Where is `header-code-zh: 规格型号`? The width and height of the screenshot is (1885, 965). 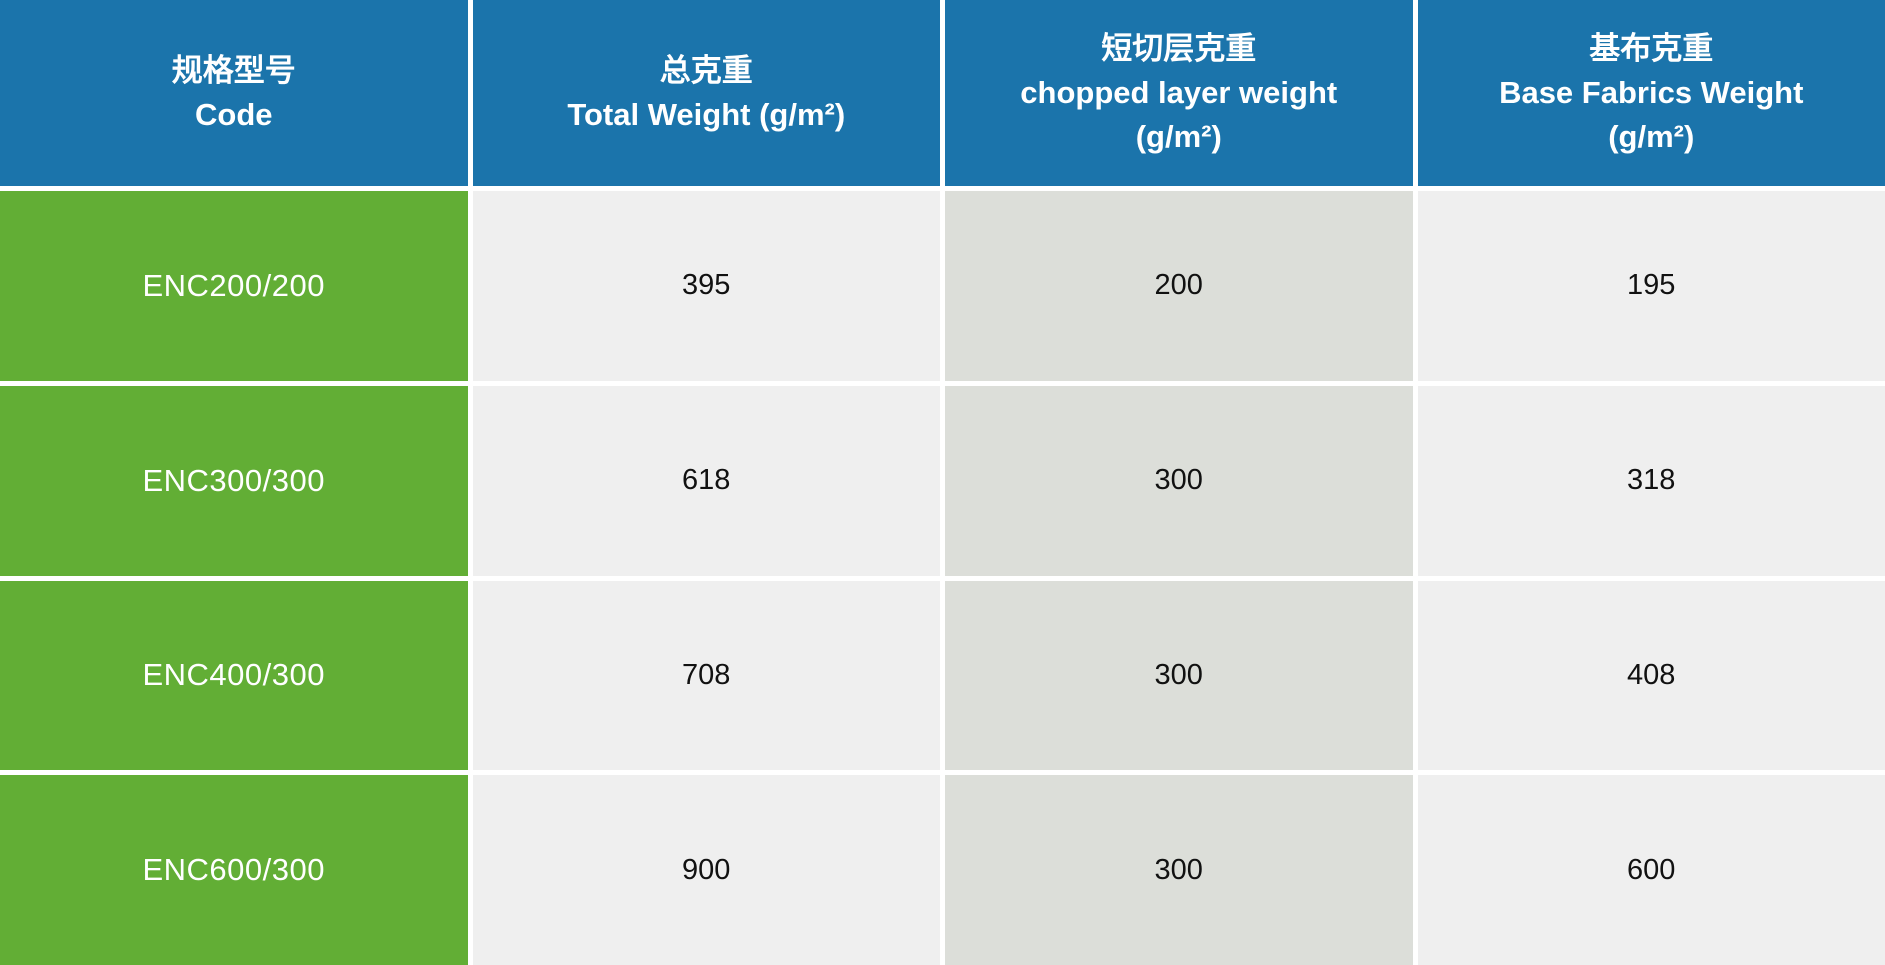 header-code-zh: 规格型号 is located at coordinates (233, 70).